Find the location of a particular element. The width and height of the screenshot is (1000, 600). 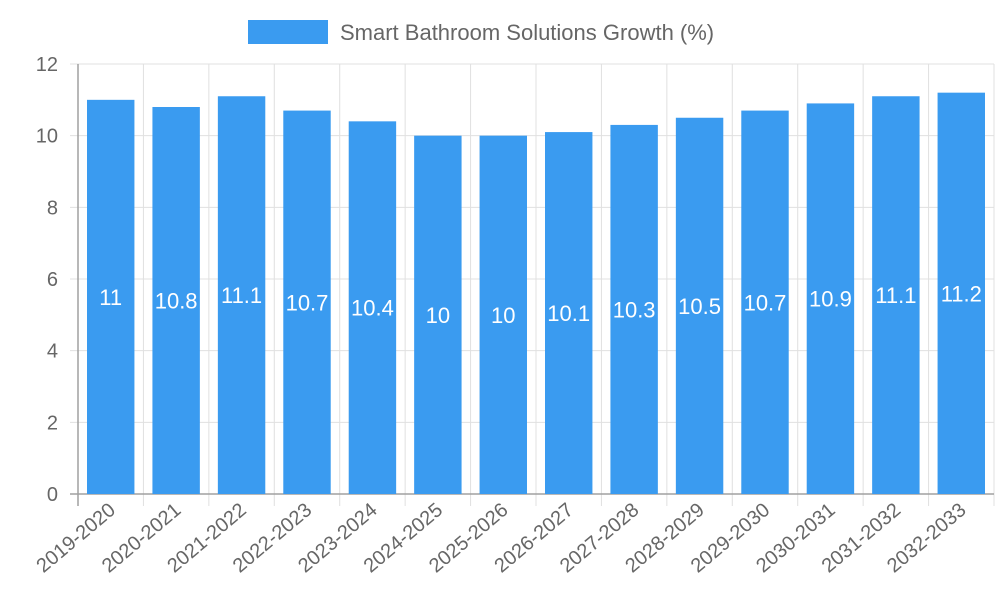

legend-label: Smart Bathroom Solutions Growth (%) is located at coordinates (527, 32).